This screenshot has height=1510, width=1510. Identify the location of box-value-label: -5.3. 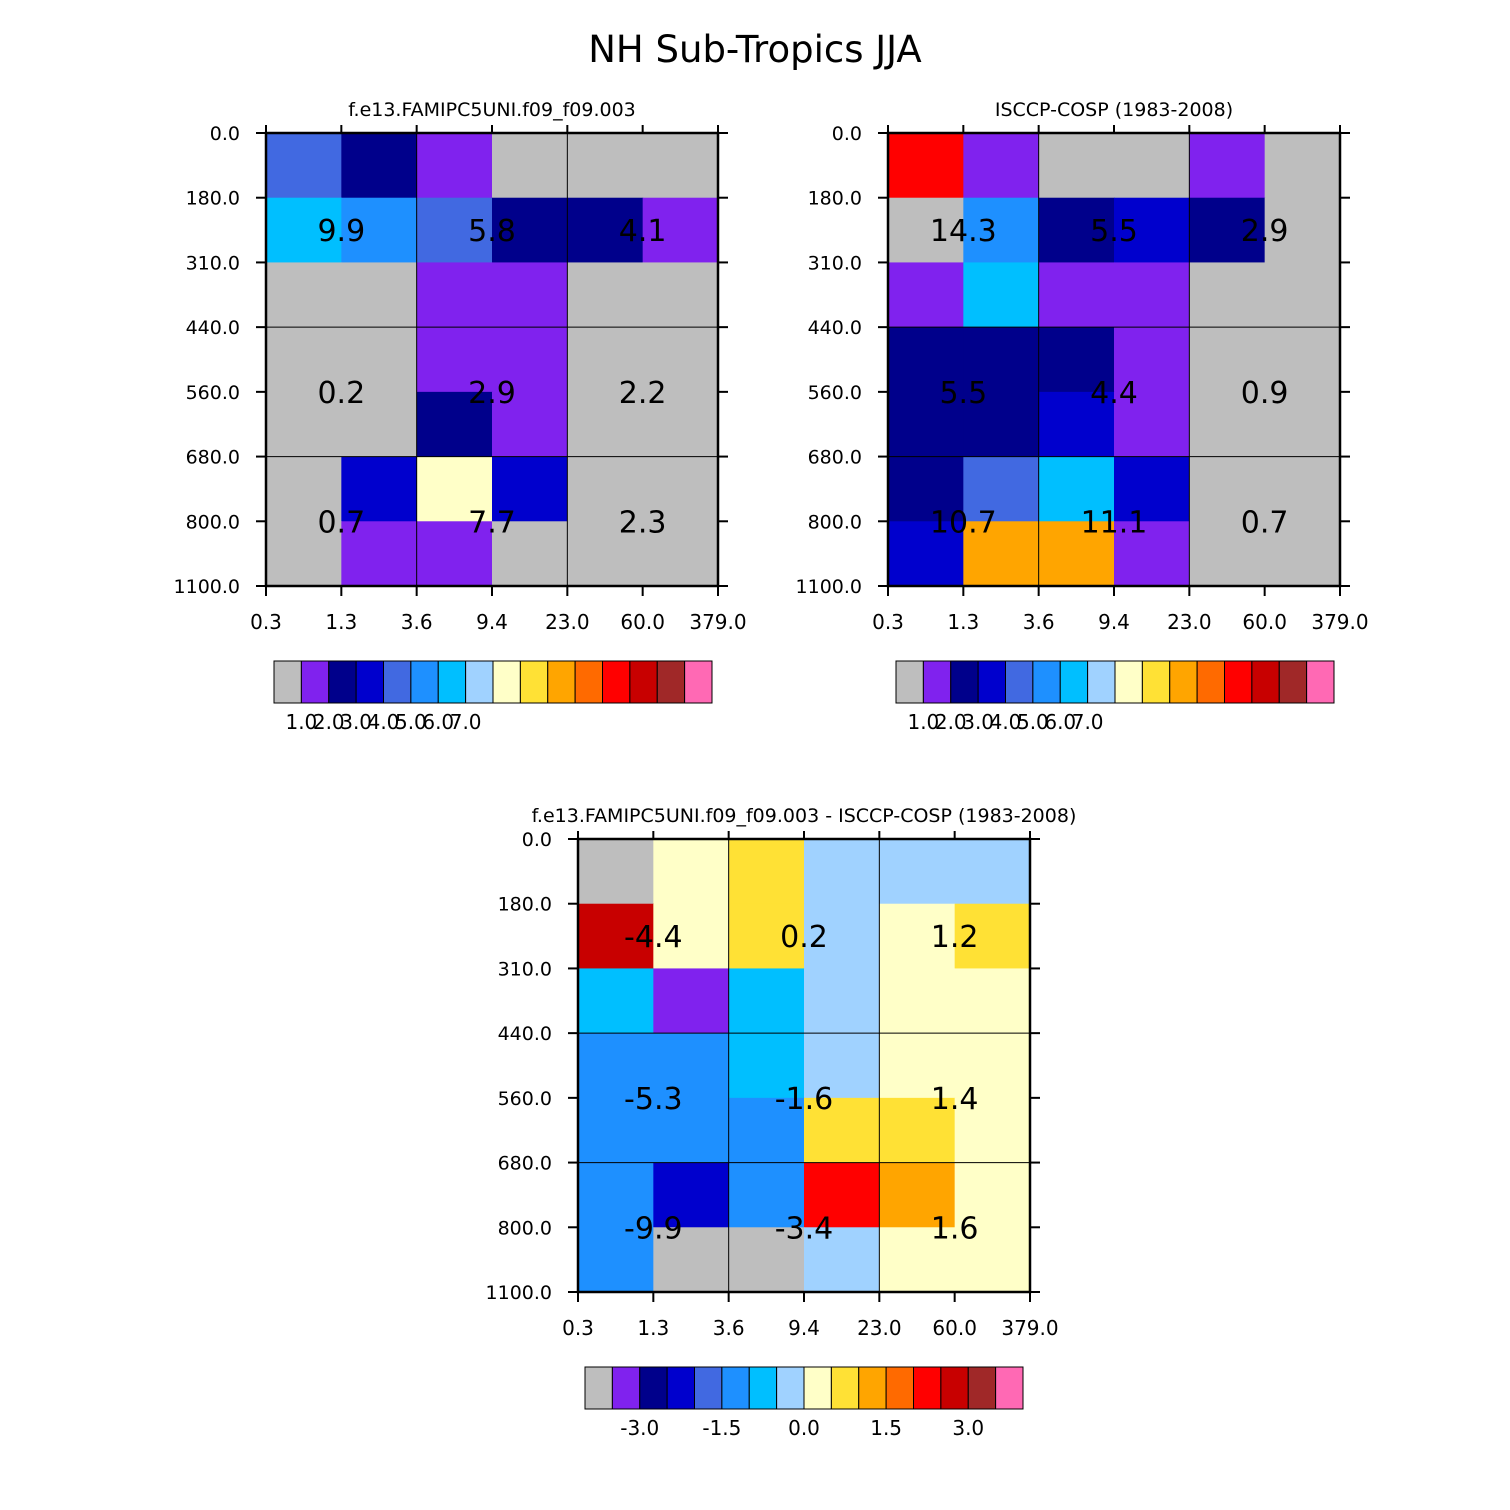
(653, 1099).